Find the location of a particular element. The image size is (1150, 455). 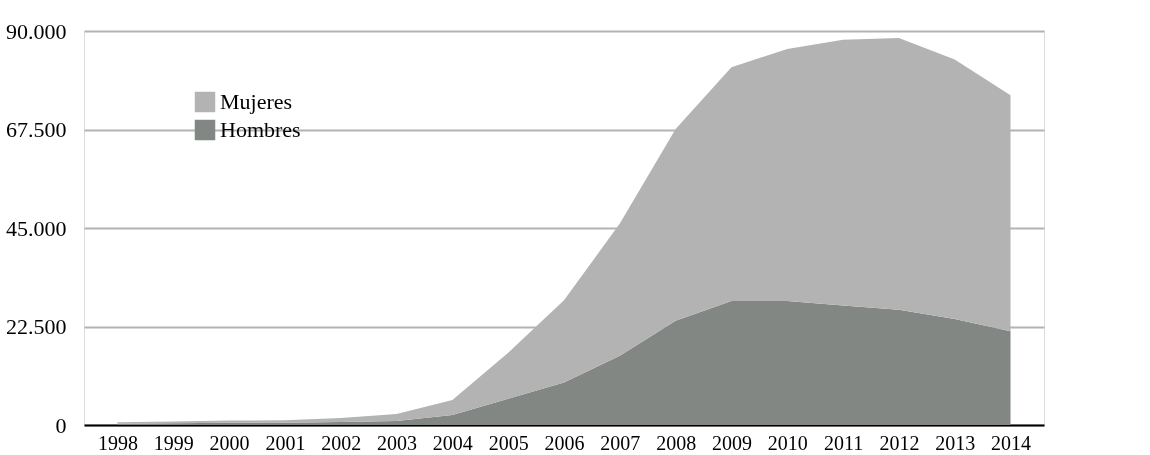

y-tick-label: 45.000 is located at coordinates (36, 228).